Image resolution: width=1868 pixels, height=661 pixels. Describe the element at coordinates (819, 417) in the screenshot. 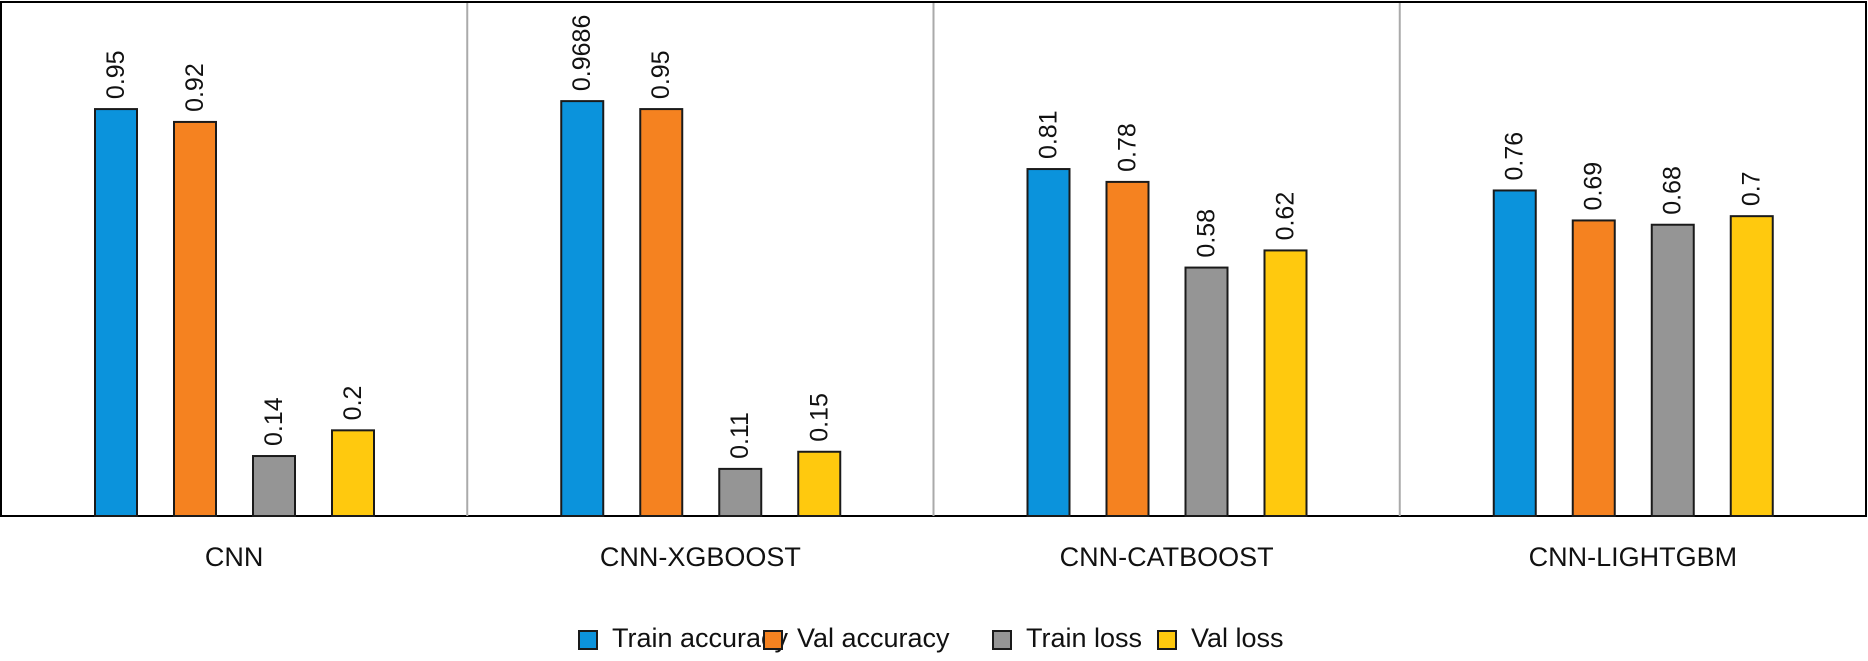

I see `data-label: 0.15` at that location.